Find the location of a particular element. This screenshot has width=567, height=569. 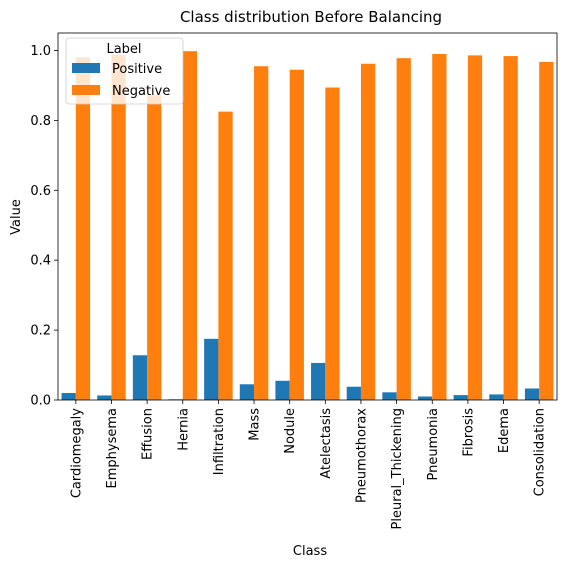

legend-title: Label is located at coordinates (123, 49).